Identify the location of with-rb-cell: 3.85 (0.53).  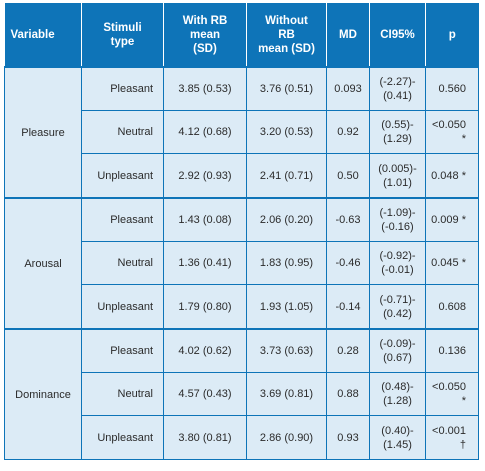
(205, 88).